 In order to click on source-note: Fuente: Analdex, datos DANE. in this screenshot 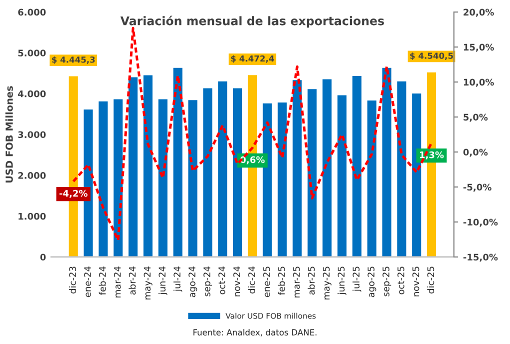, I will do `click(254, 332)`.